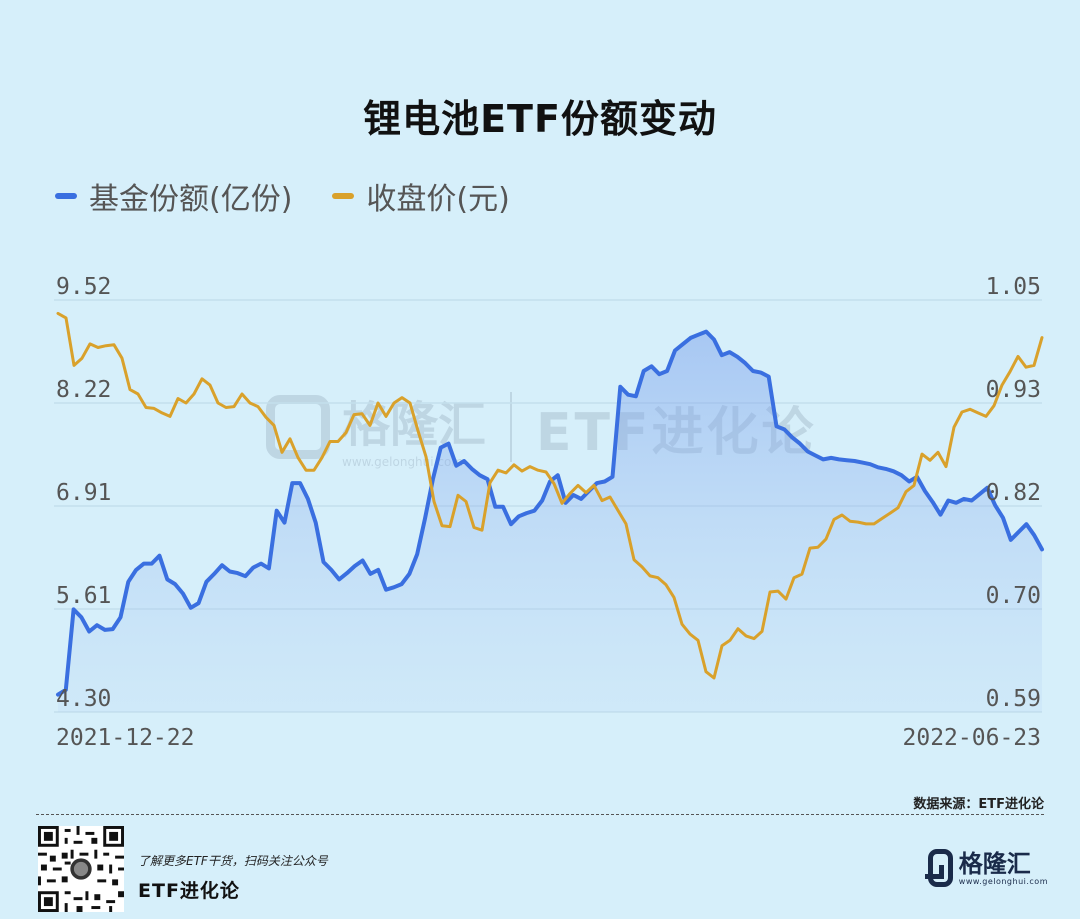 Image resolution: width=1080 pixels, height=919 pixels. Describe the element at coordinates (83, 596) in the screenshot. I see `left-axis-tick-label: 5.61` at that location.